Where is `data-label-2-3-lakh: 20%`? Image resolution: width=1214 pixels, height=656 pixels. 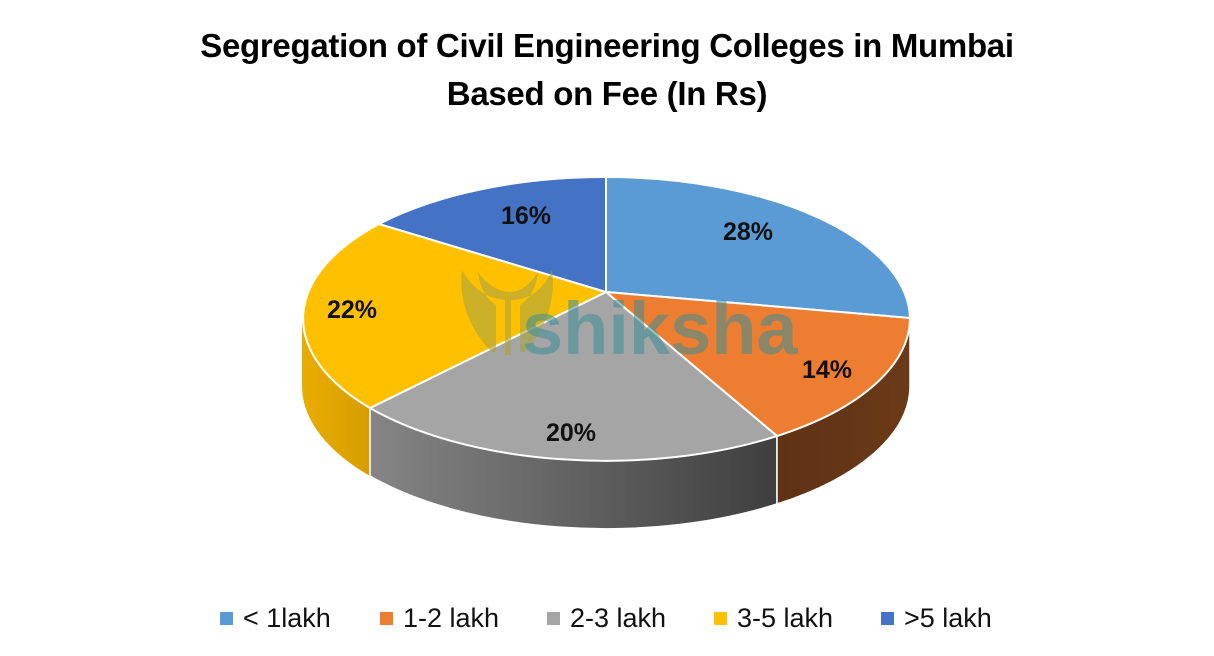
data-label-2-3-lakh: 20% is located at coordinates (571, 433).